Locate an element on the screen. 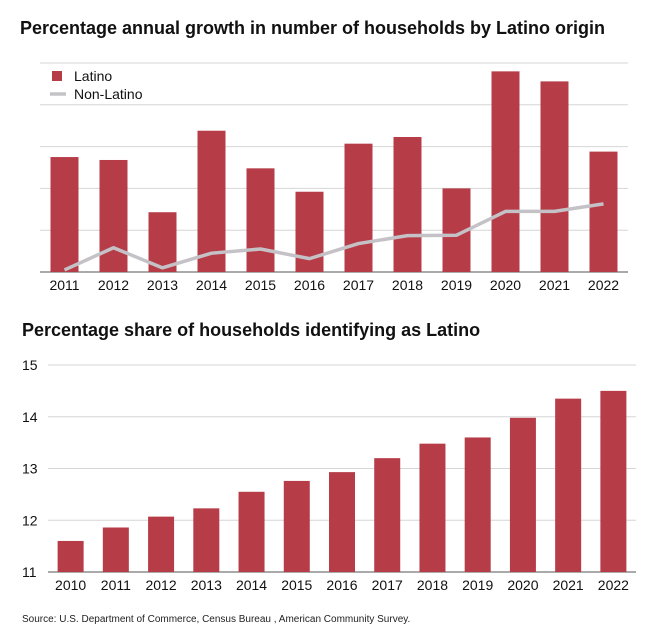 This screenshot has height=635, width=652. bar-share-2021 is located at coordinates (568, 485).